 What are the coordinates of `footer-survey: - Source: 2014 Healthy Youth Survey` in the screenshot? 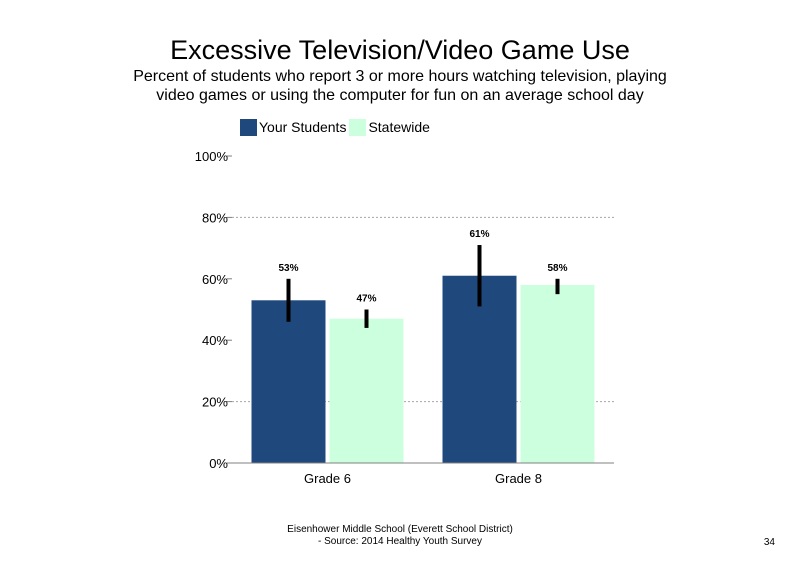 It's located at (400, 541).